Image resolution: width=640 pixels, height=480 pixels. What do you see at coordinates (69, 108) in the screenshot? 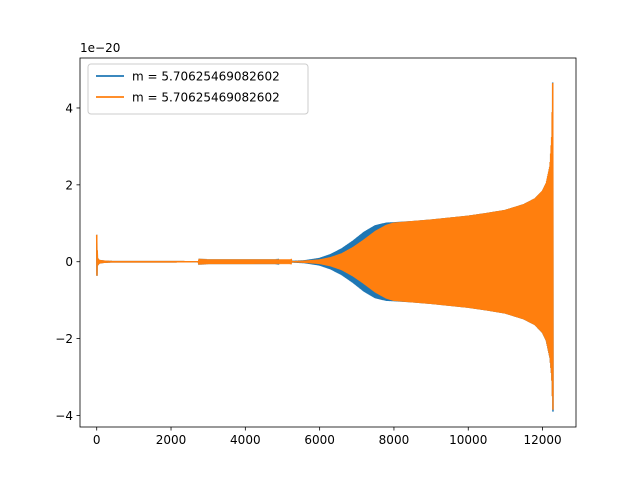
I see `y-tick-label: 4` at bounding box center [69, 108].